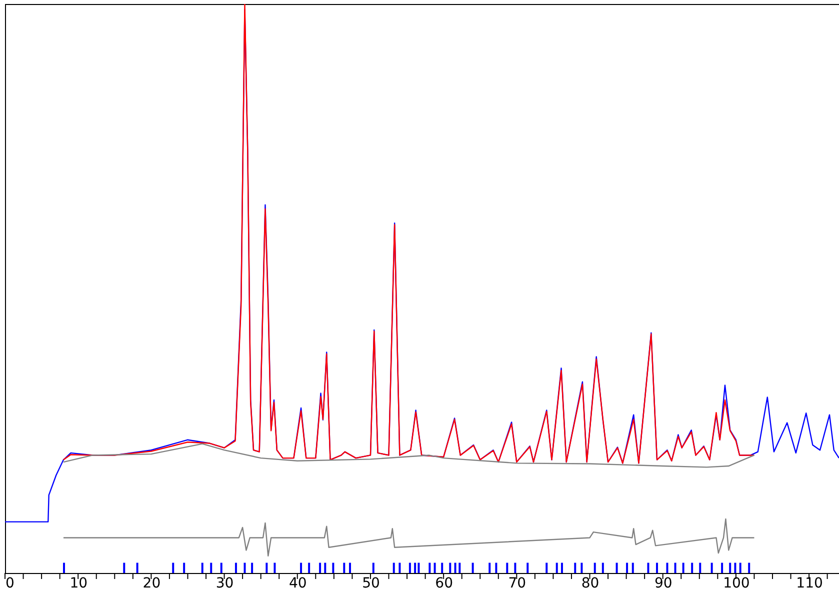 The width and height of the screenshot is (839, 595). I want to click on x-tick-label: 40, so click(297, 584).